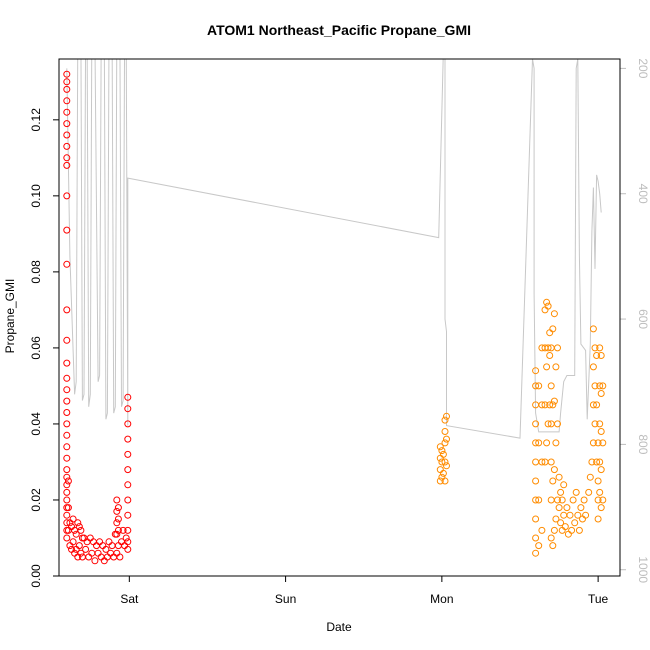 Image resolution: width=650 pixels, height=650 pixels. What do you see at coordinates (36, 348) in the screenshot?
I see `y-tick-label: 0.06` at bounding box center [36, 348].